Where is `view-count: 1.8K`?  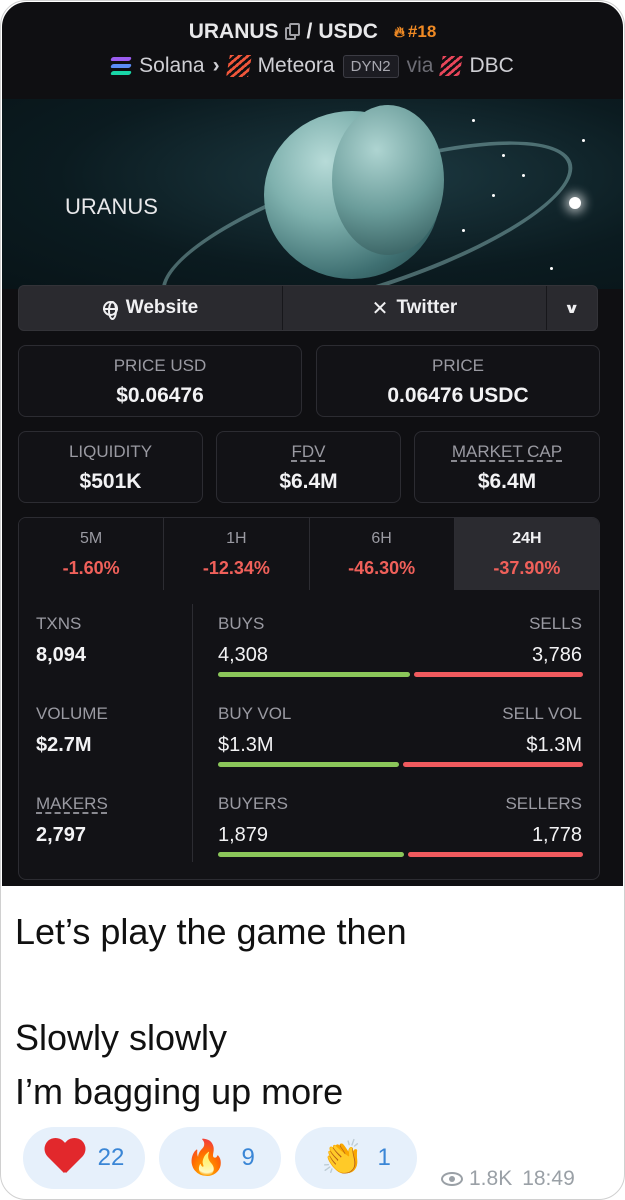 view-count: 1.8K is located at coordinates (491, 1178).